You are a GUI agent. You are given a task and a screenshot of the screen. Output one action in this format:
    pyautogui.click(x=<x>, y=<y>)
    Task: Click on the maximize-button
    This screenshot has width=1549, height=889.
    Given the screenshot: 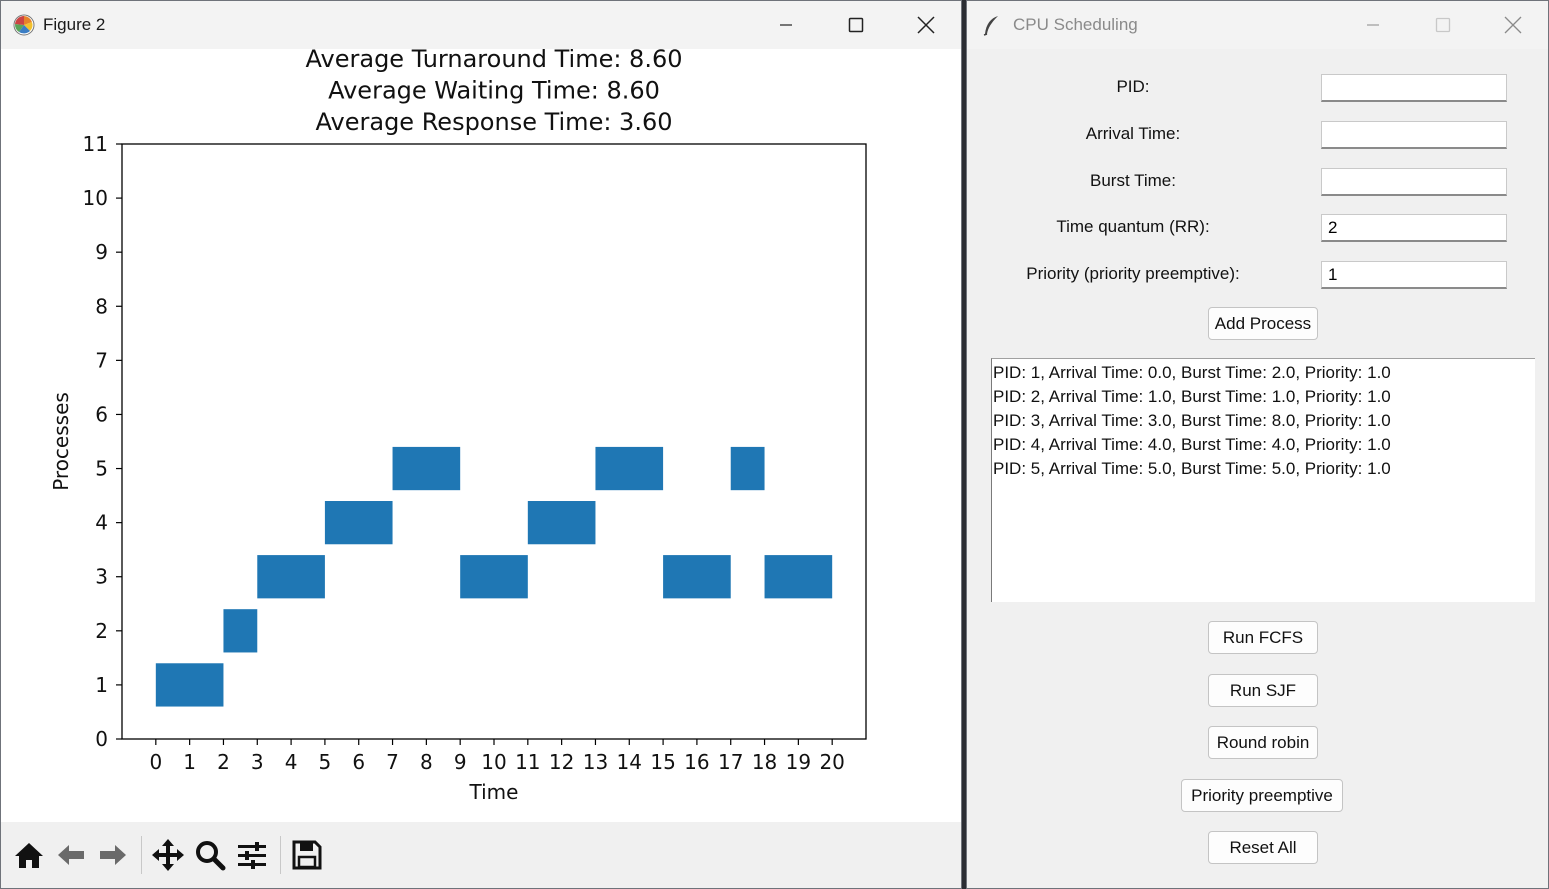 What is the action you would take?
    pyautogui.click(x=856, y=25)
    